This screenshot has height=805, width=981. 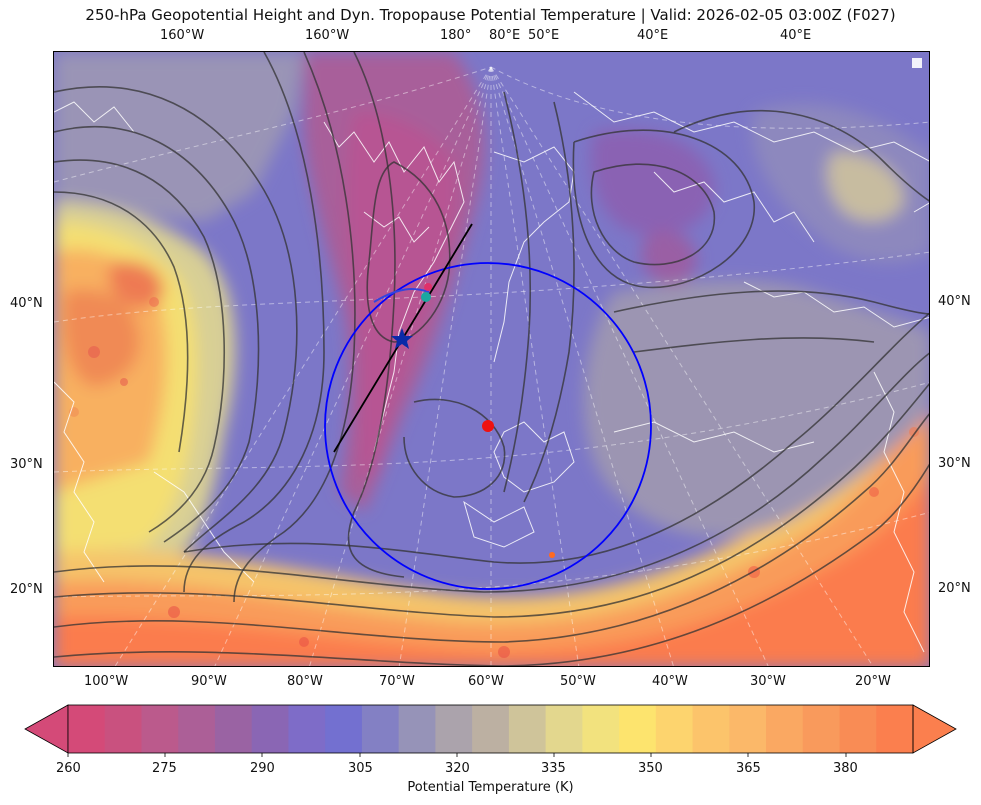 What do you see at coordinates (26, 589) in the screenshot?
I see `left-lat-label: 20°N` at bounding box center [26, 589].